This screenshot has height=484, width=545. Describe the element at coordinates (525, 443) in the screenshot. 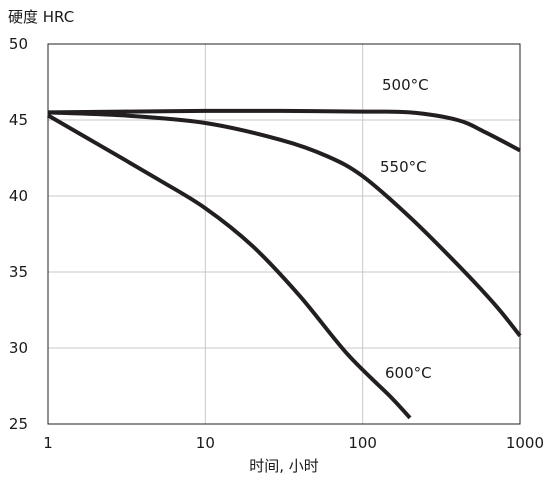

I see `x-tick-label: 1000` at that location.